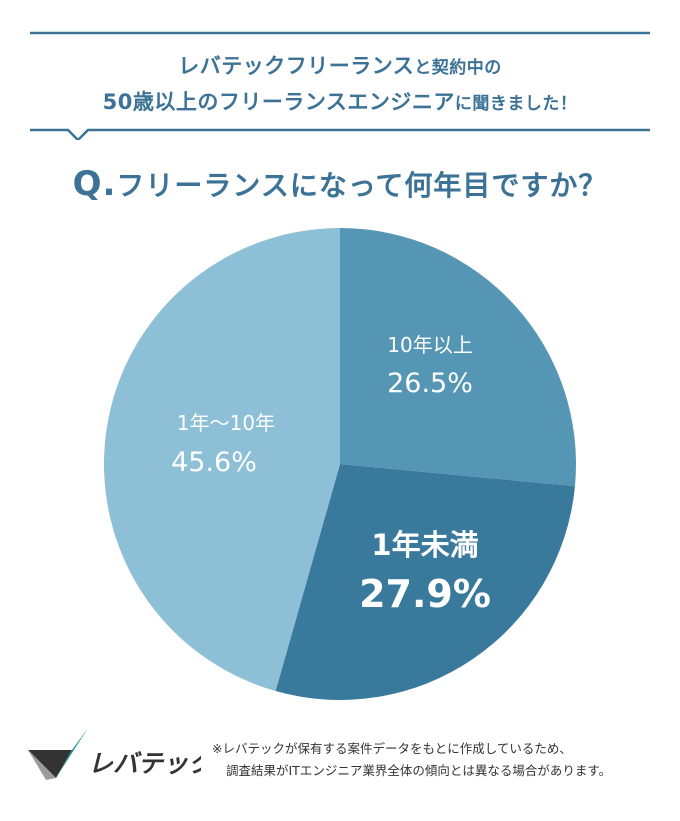  I want to click on logo-triangle-gray, so click(42, 765).